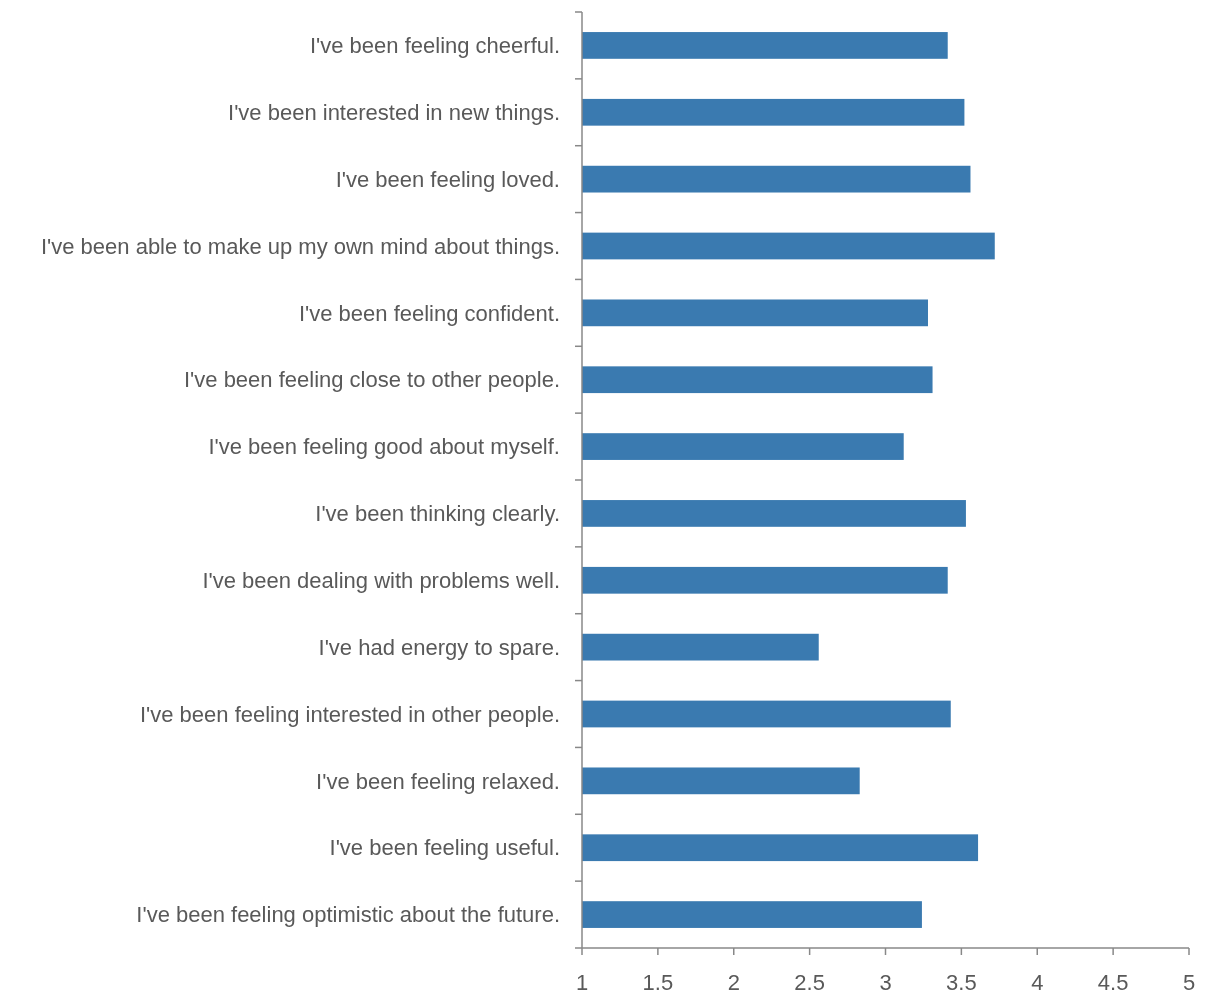 The image size is (1205, 1001). Describe the element at coordinates (885, 982) in the screenshot. I see `x-tick-label: 3` at that location.